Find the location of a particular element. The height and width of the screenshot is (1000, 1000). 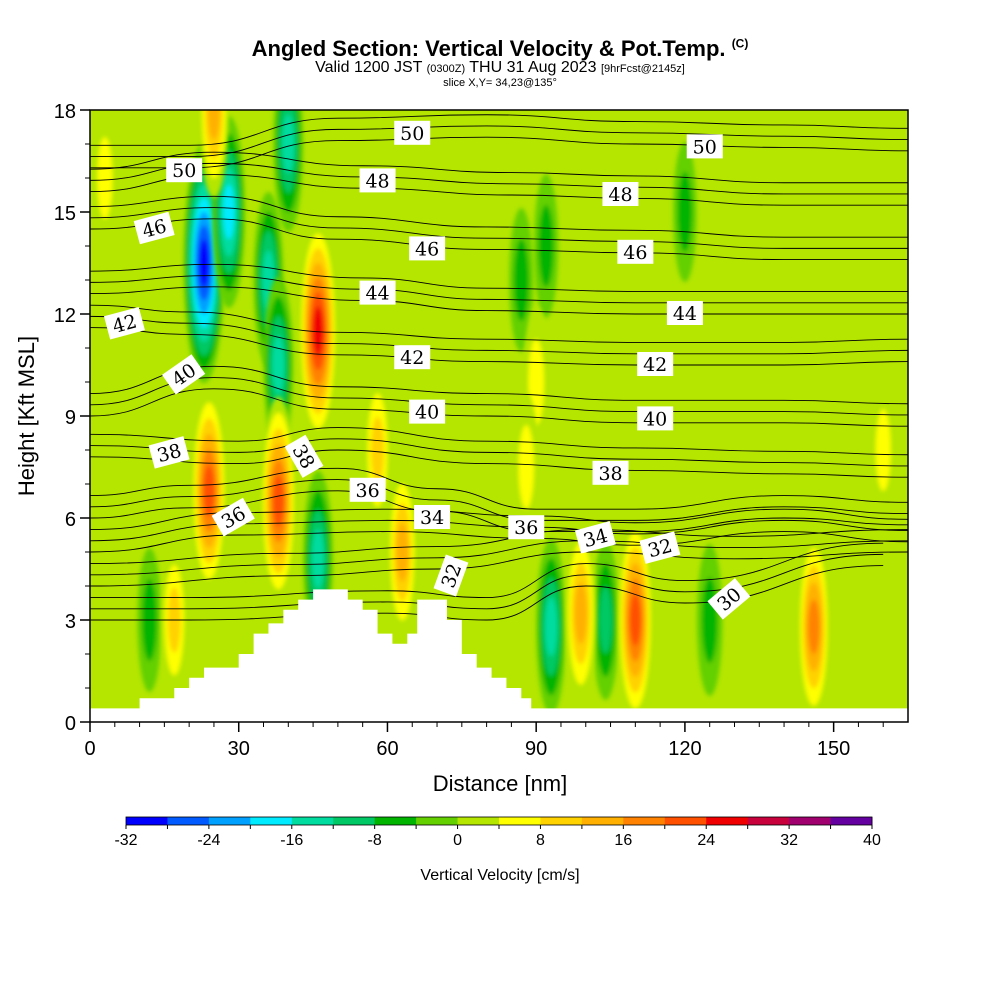

x-tick-label: 150 is located at coordinates (833, 749).